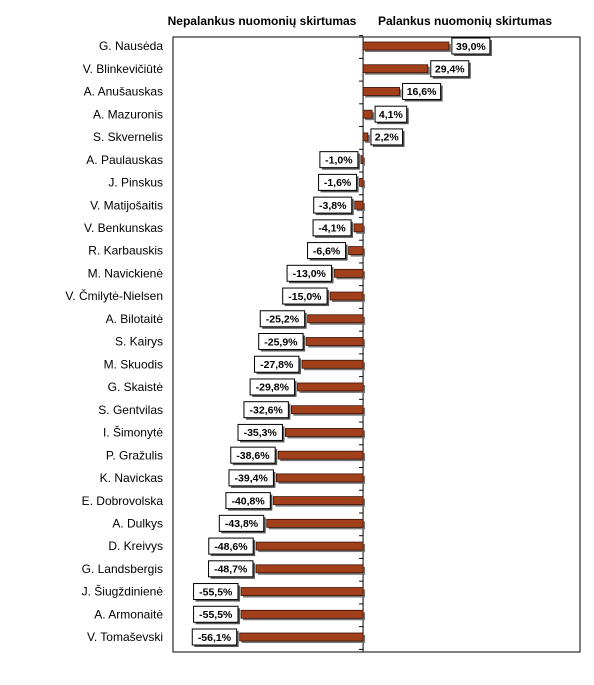 The image size is (594, 685). Describe the element at coordinates (128, 137) in the screenshot. I see `category-label: S. Skvernelis` at that location.